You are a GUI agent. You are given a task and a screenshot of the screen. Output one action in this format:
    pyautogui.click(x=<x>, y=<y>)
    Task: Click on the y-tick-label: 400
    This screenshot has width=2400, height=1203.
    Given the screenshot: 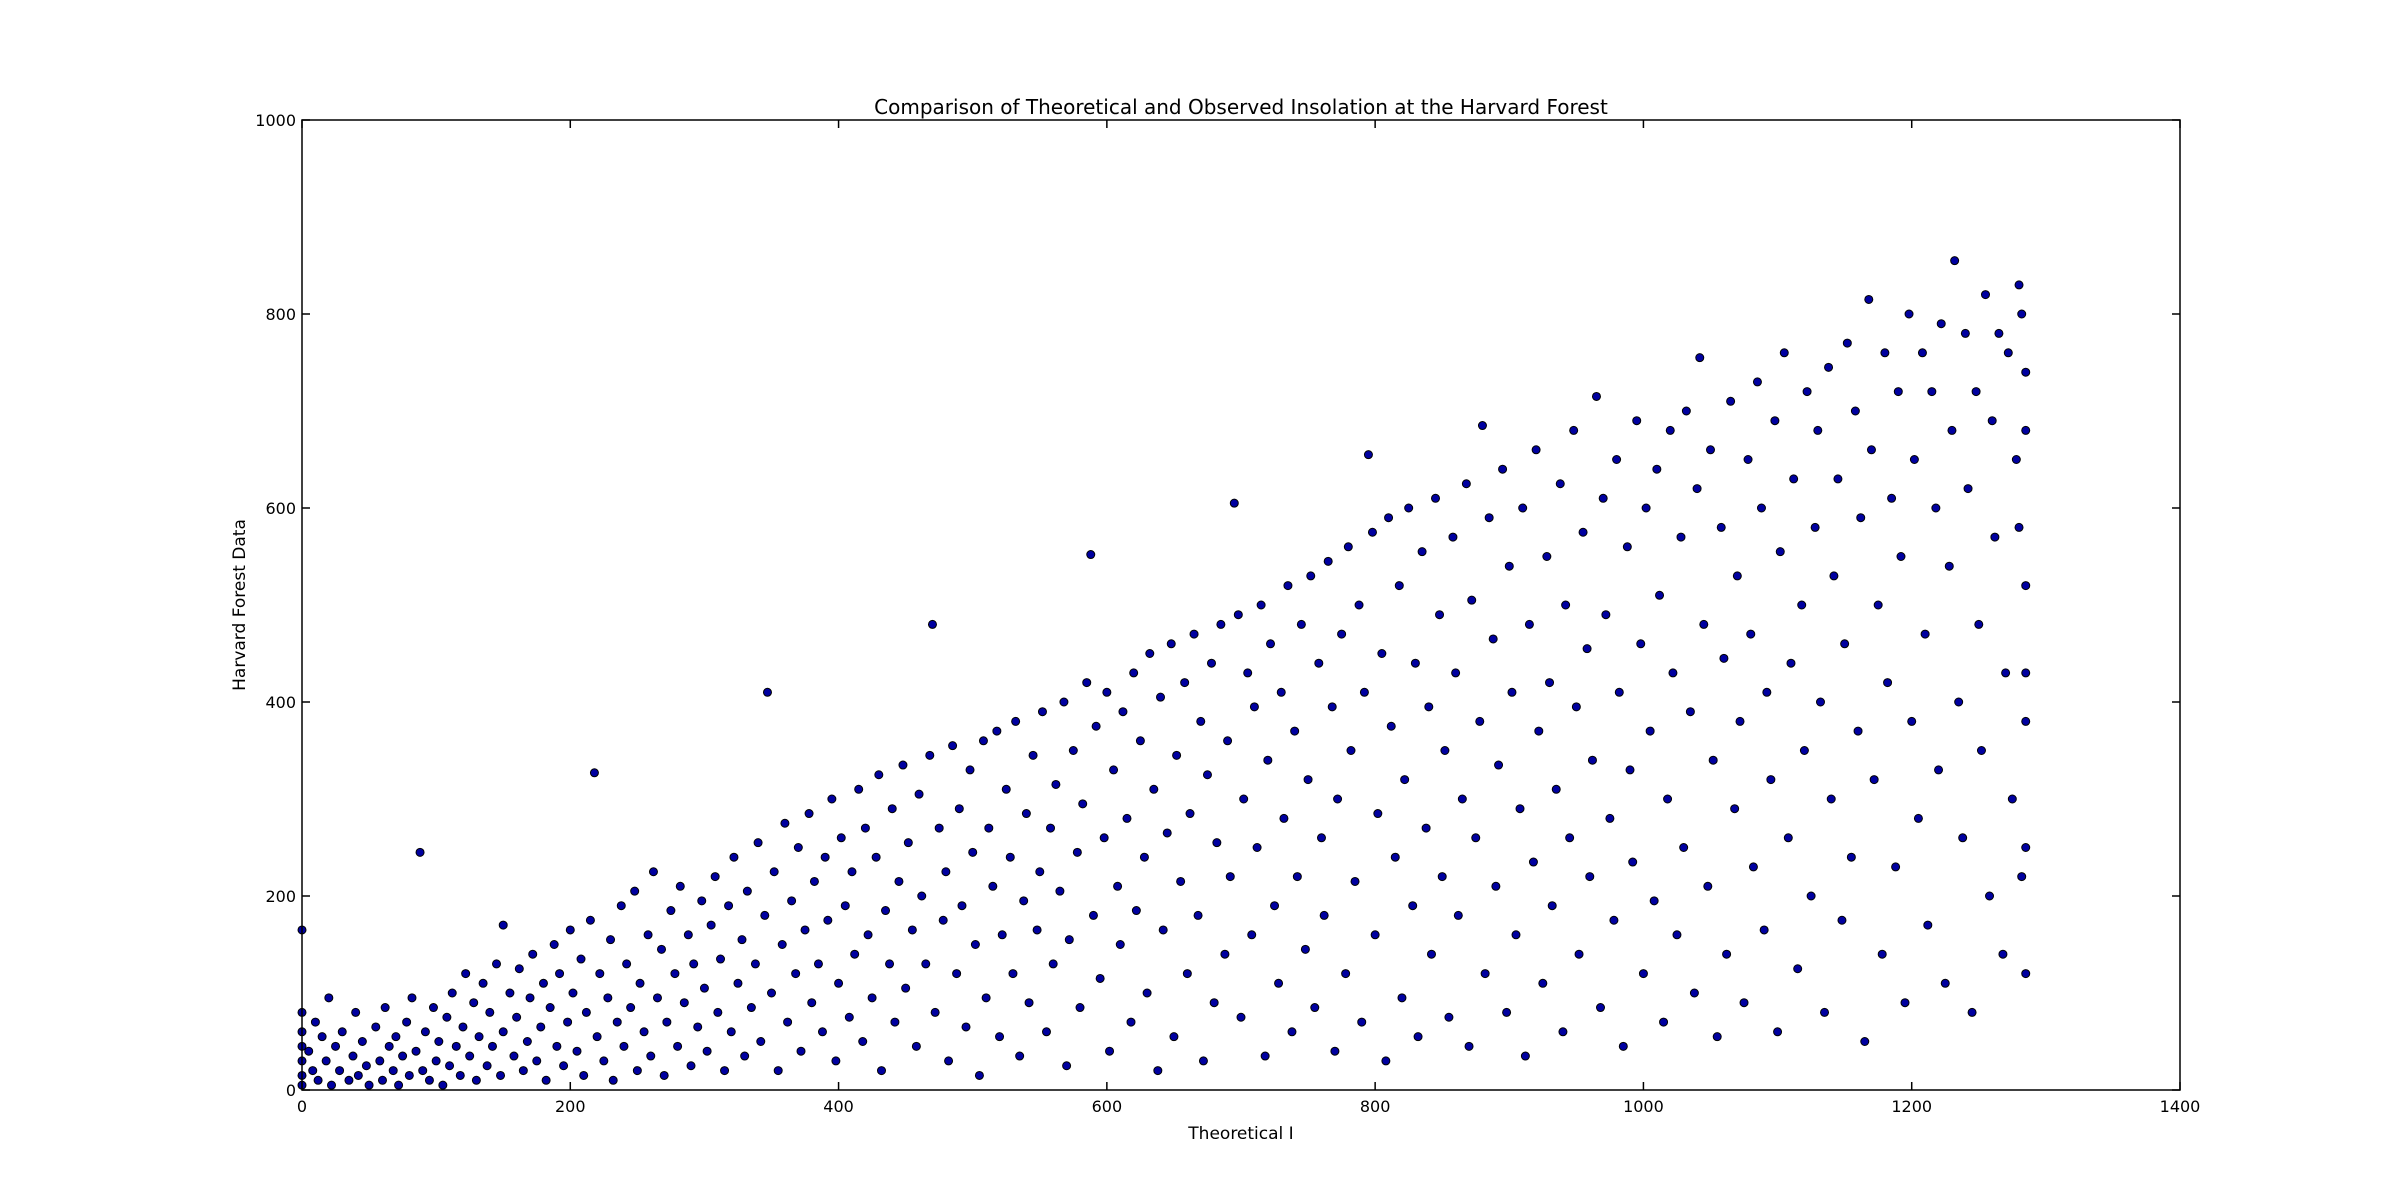 What is the action you would take?
    pyautogui.click(x=280, y=702)
    